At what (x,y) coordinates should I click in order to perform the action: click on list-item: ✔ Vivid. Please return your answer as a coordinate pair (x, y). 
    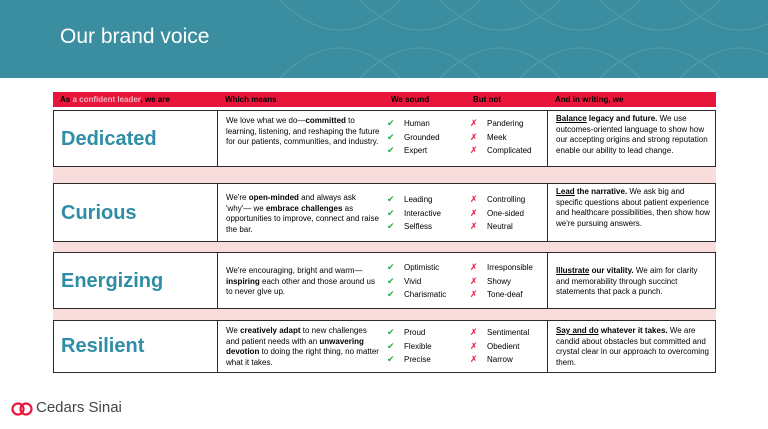
    Looking at the image, I should click on (416, 282).